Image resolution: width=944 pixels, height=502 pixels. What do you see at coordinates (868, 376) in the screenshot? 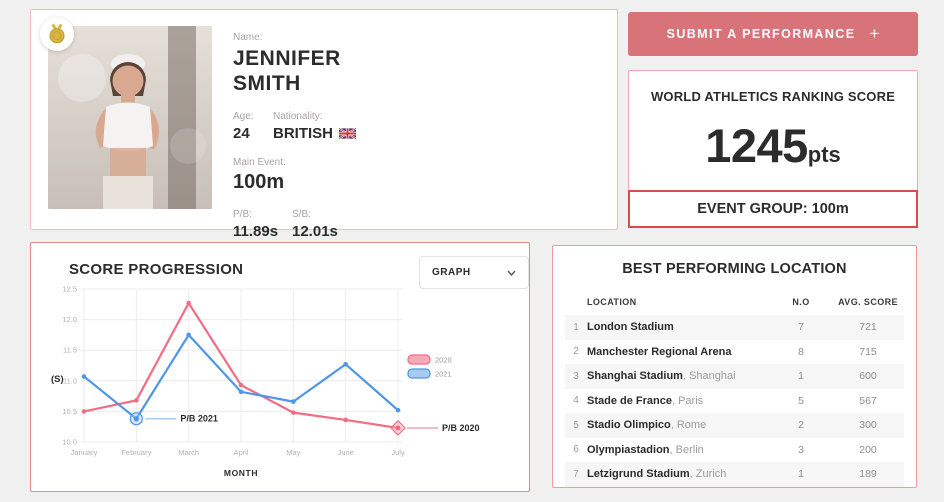
I see `row-avg-score: 600` at bounding box center [868, 376].